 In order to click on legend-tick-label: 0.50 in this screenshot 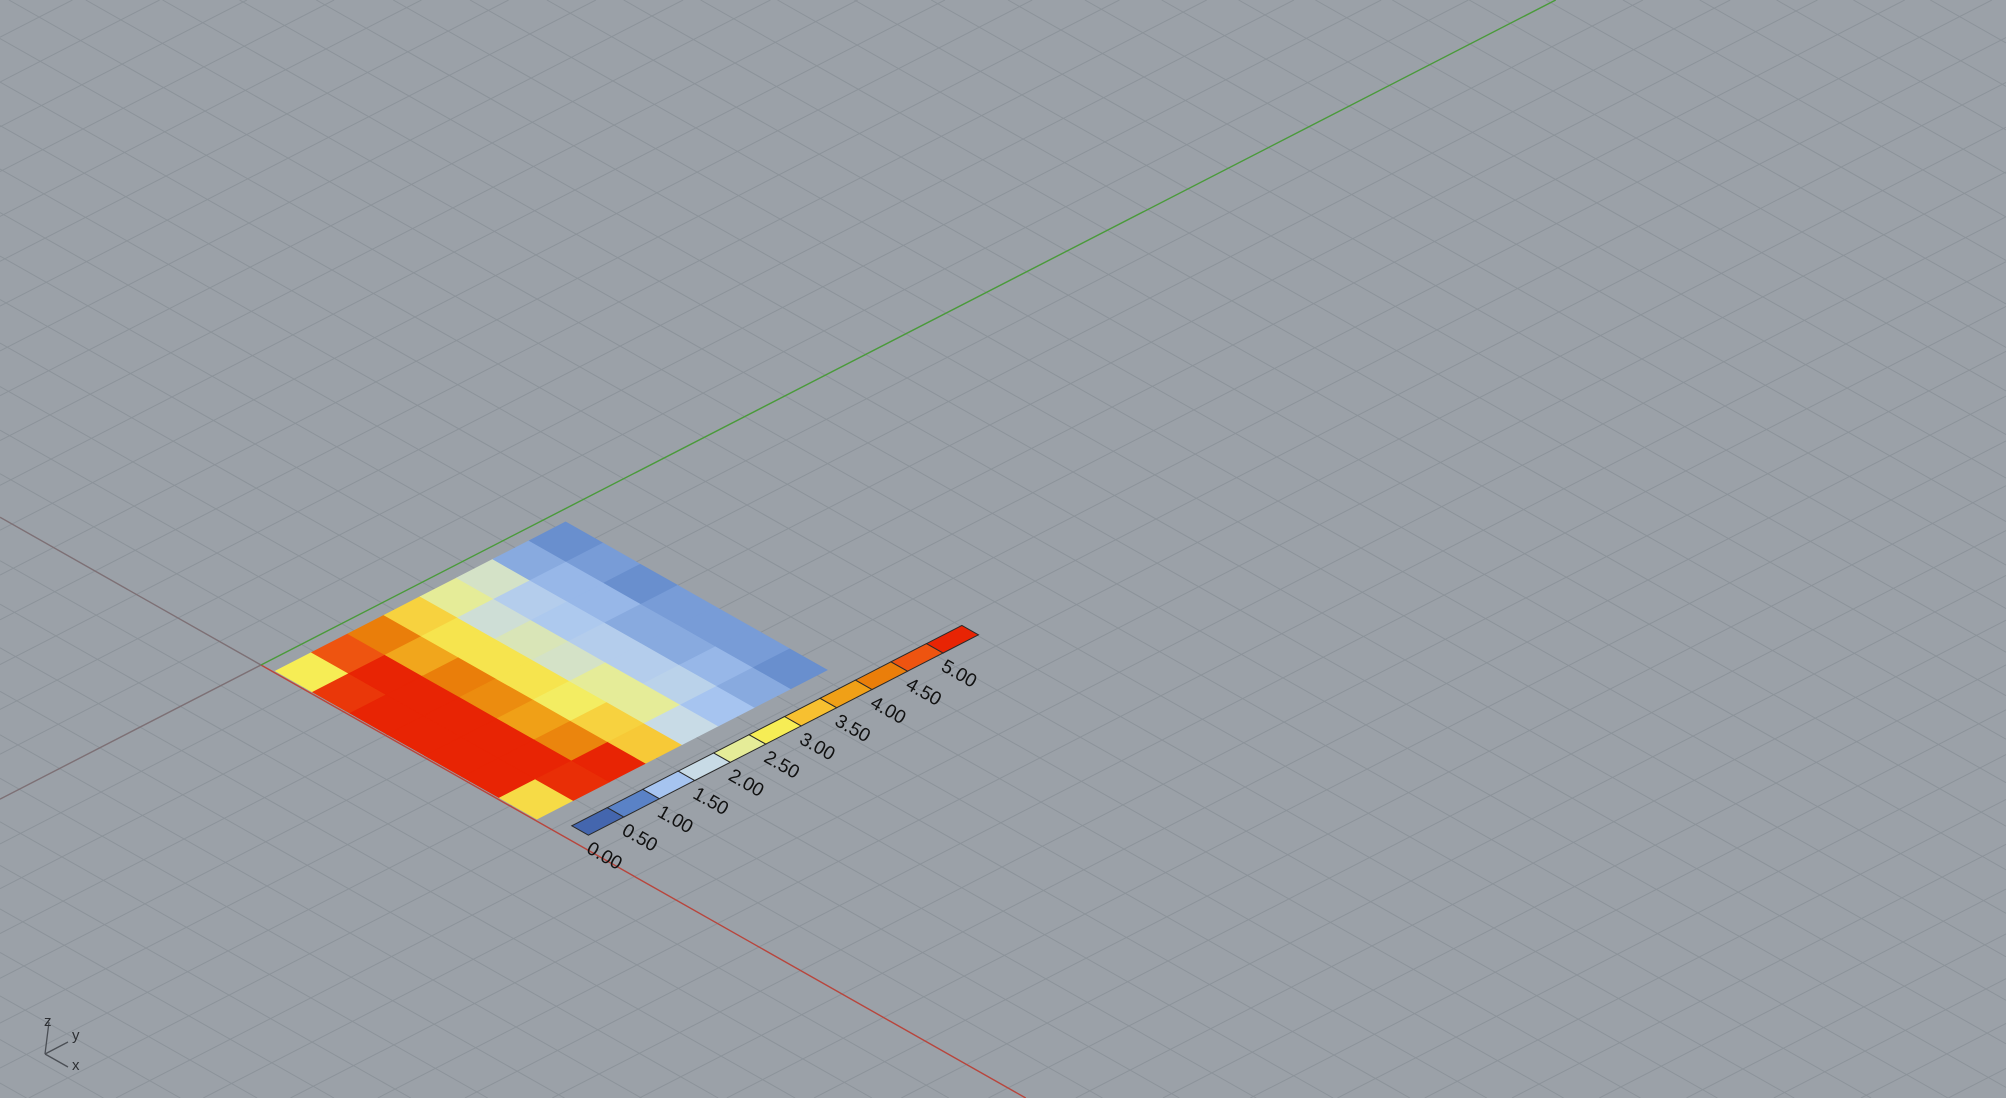, I will do `click(639, 838)`.